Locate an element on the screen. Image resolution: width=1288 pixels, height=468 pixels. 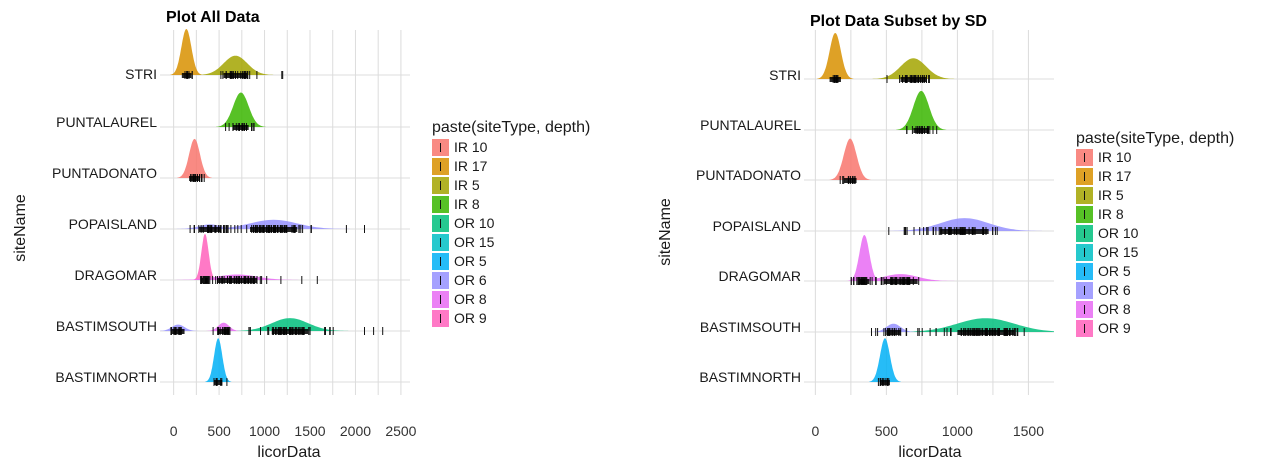
chart-title: Plot Data Subset by SD is located at coordinates (898, 21).